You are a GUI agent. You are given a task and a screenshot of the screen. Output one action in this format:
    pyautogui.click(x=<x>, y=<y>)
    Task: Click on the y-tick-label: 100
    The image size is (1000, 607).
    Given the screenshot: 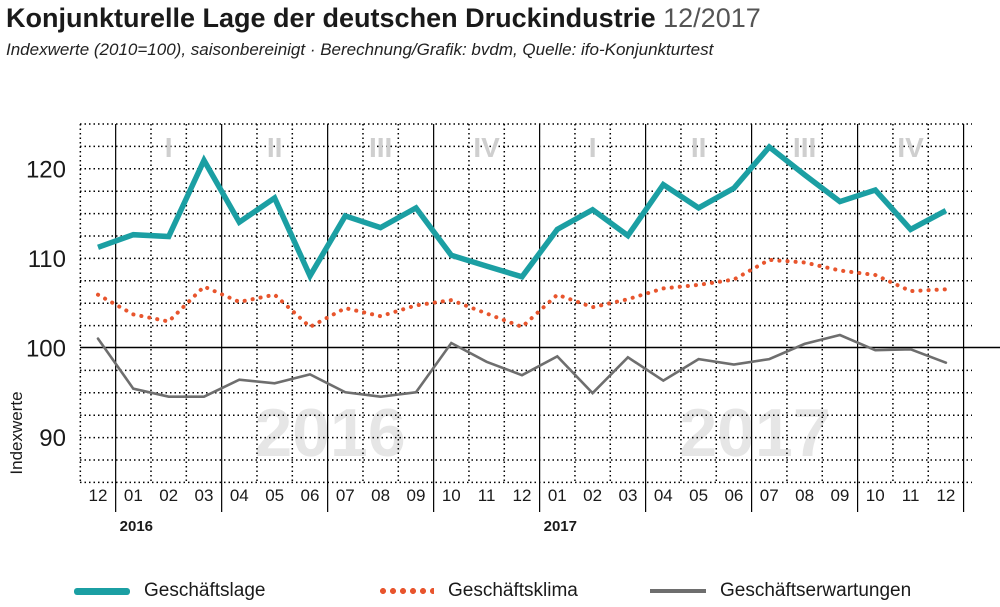 What is the action you would take?
    pyautogui.click(x=46, y=349)
    